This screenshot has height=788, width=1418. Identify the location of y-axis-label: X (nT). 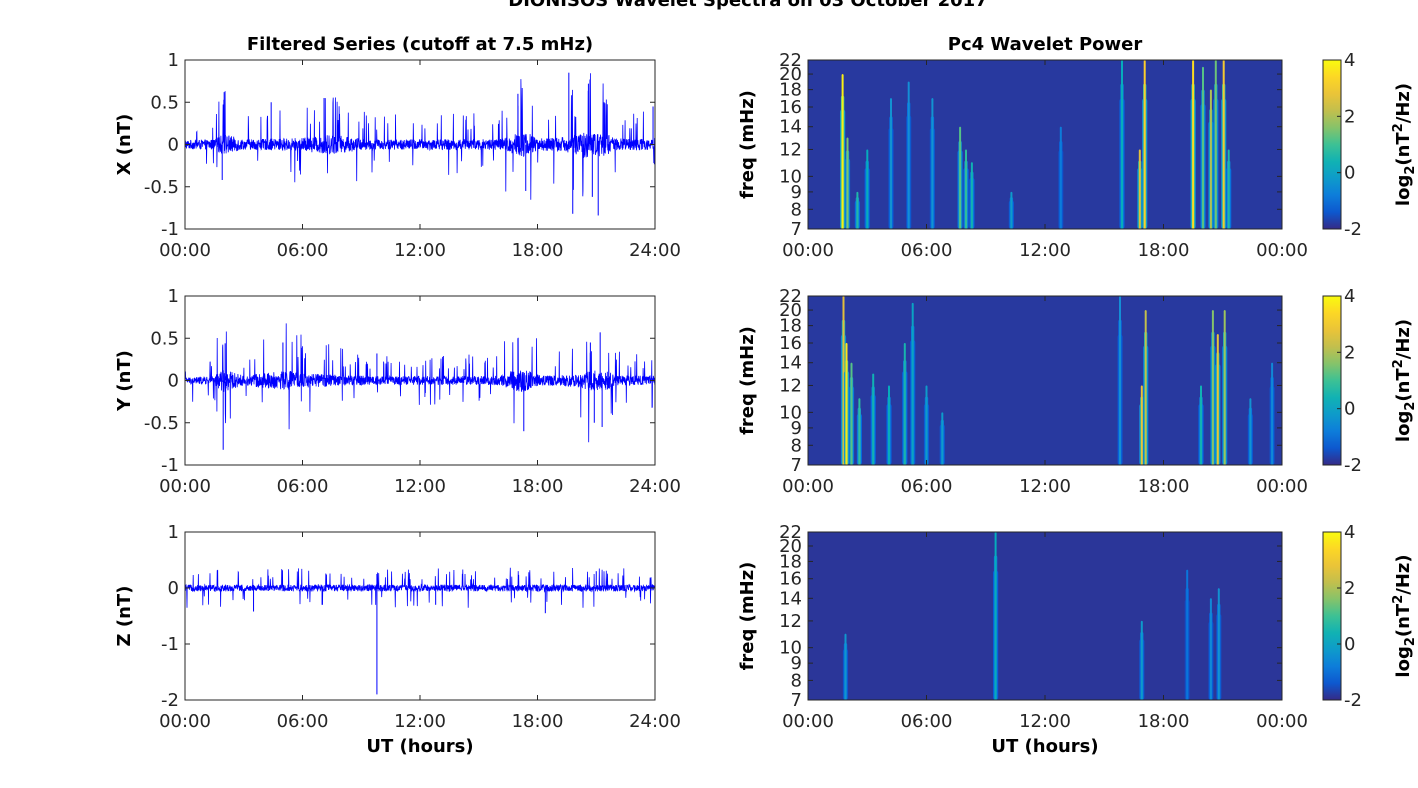
(124, 145).